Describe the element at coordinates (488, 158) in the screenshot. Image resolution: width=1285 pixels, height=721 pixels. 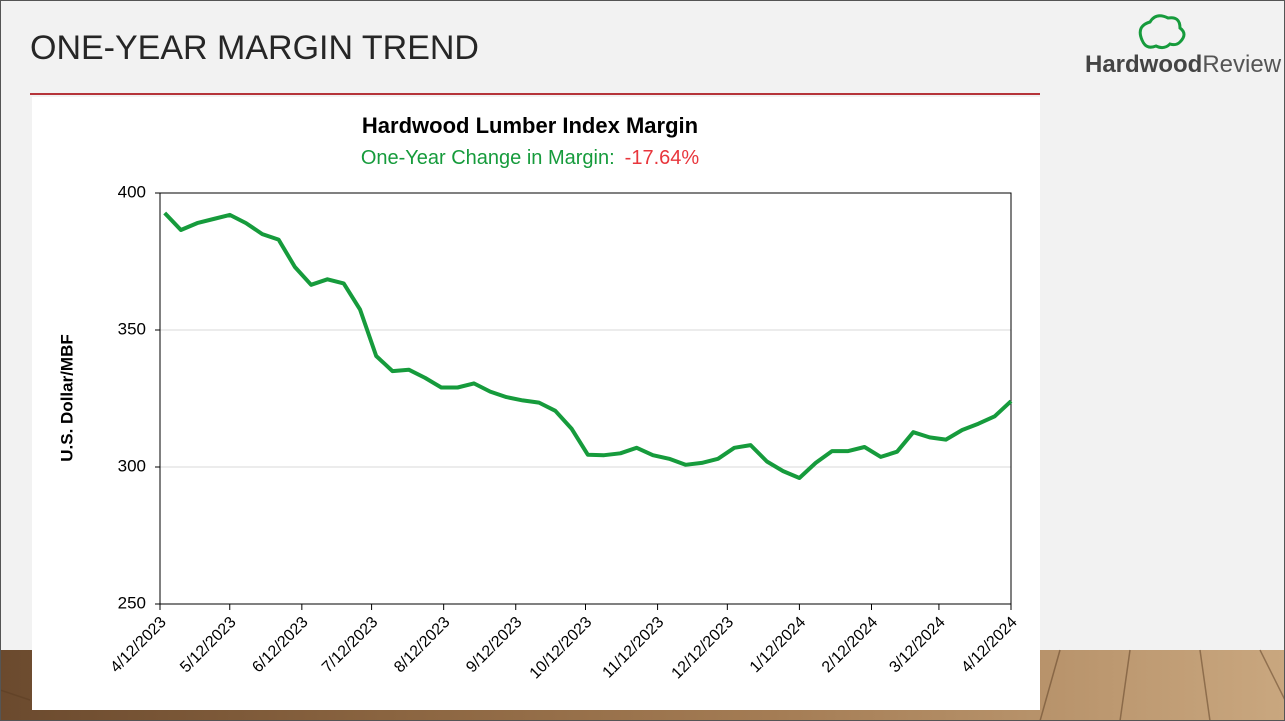
I see `subtitle-text: One-Year Change in Margin:` at that location.